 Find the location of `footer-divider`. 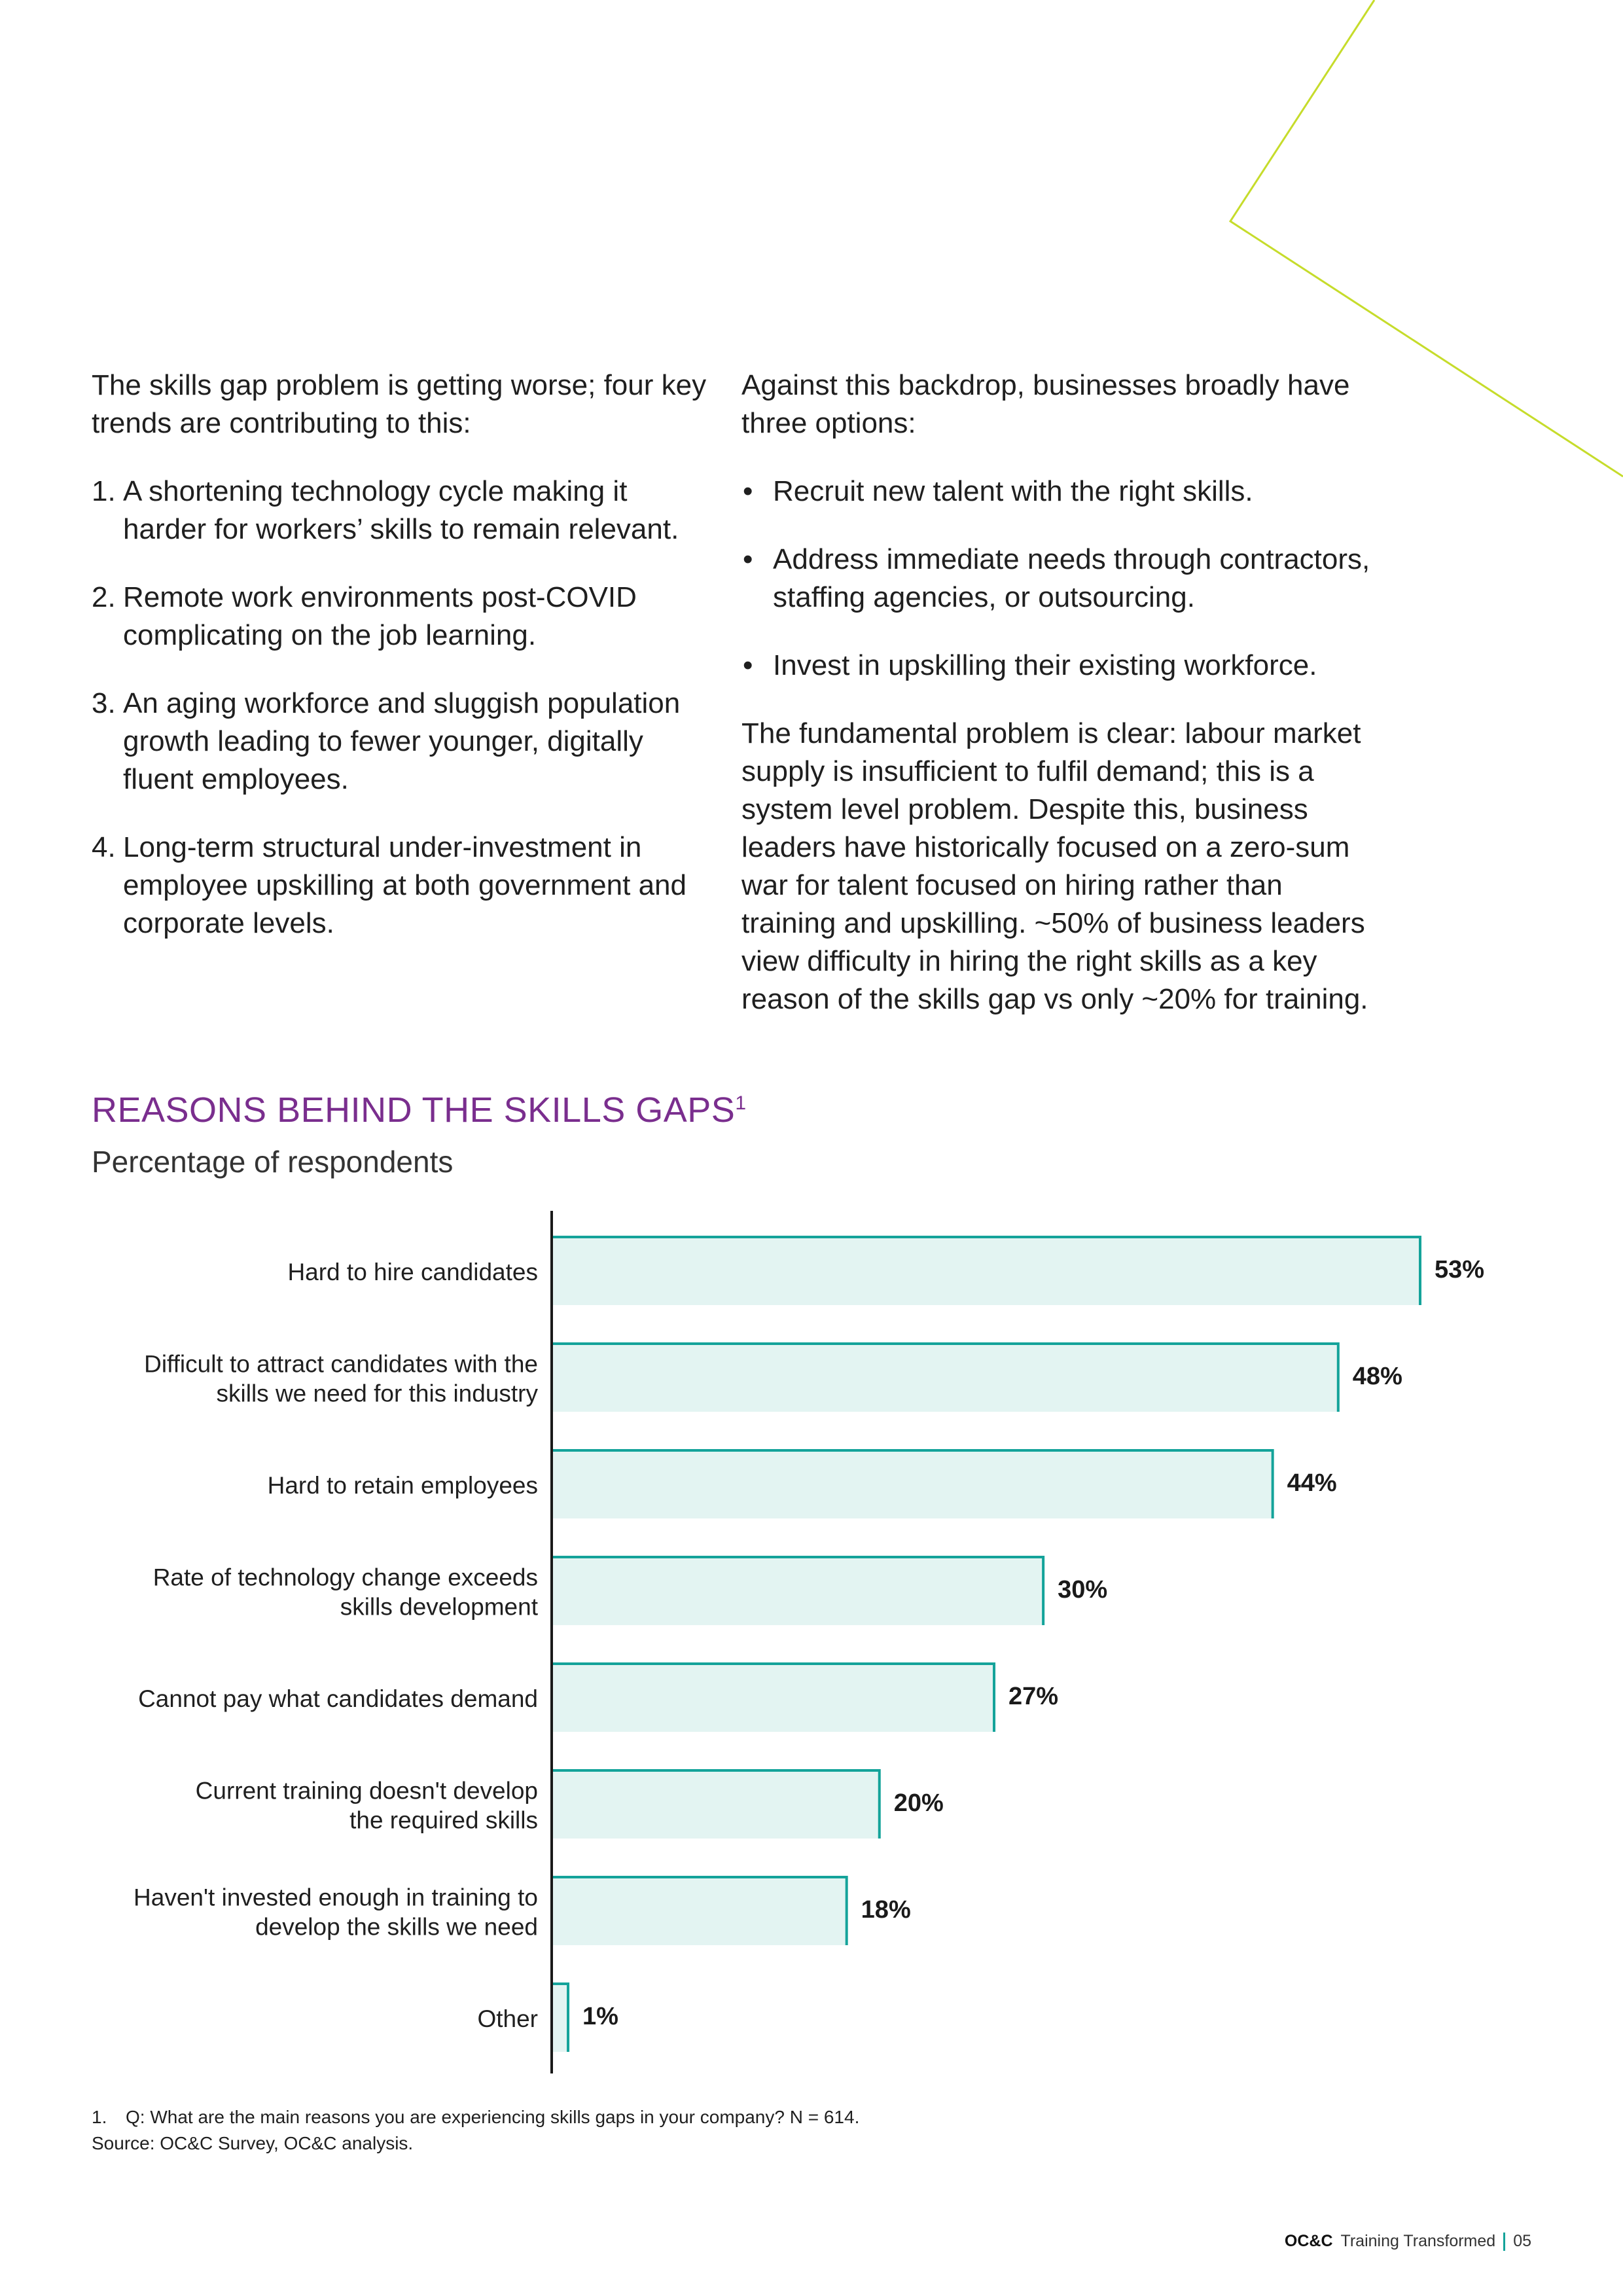

footer-divider is located at coordinates (1505, 2241).